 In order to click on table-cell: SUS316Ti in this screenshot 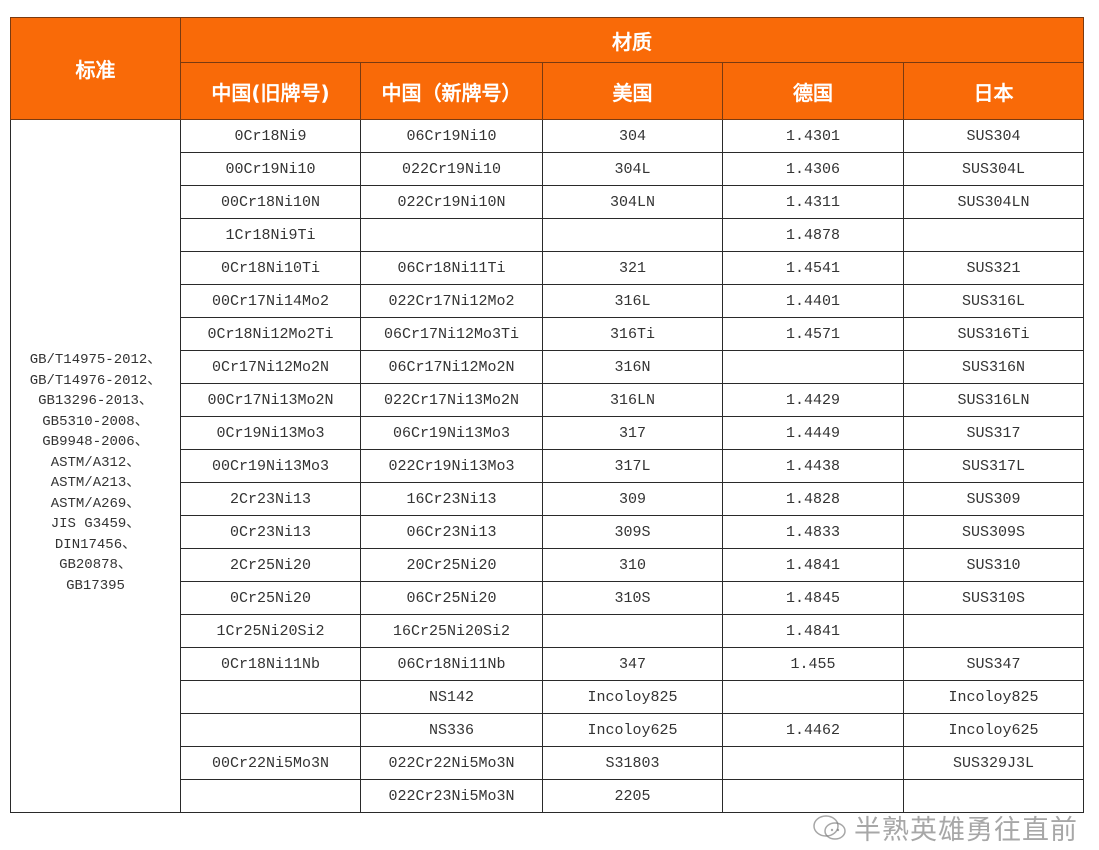, I will do `click(993, 334)`.